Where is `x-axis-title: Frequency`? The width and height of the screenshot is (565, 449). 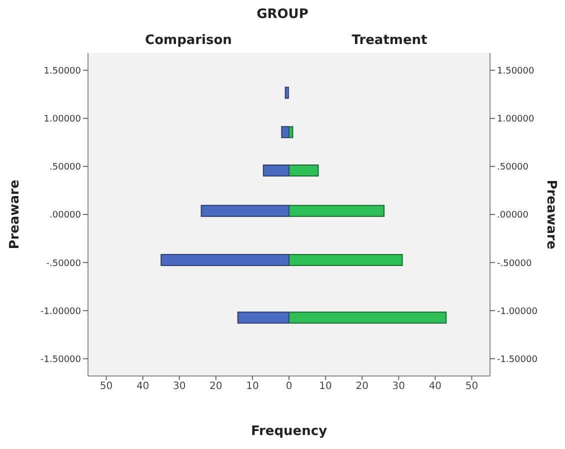
x-axis-title: Frequency is located at coordinates (289, 431).